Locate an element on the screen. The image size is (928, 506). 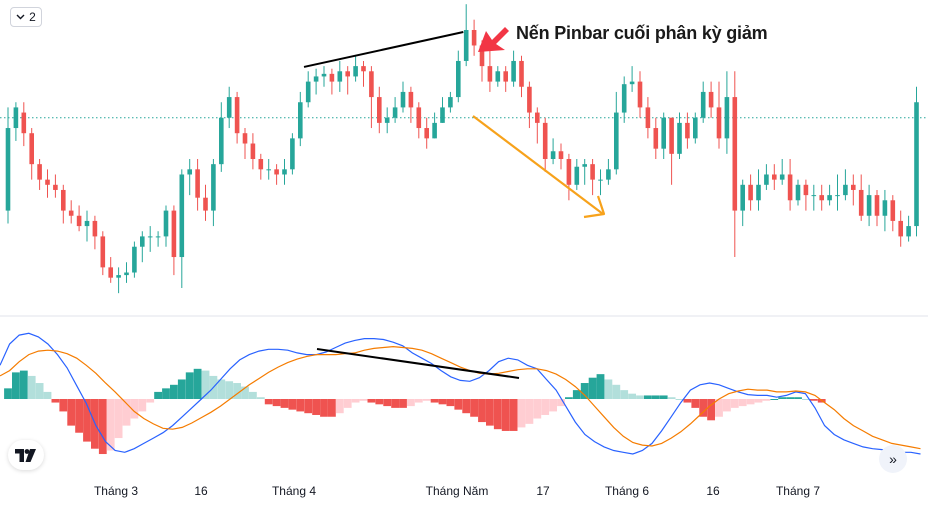
scroll-to-realtime-button: » is located at coordinates (893, 459).